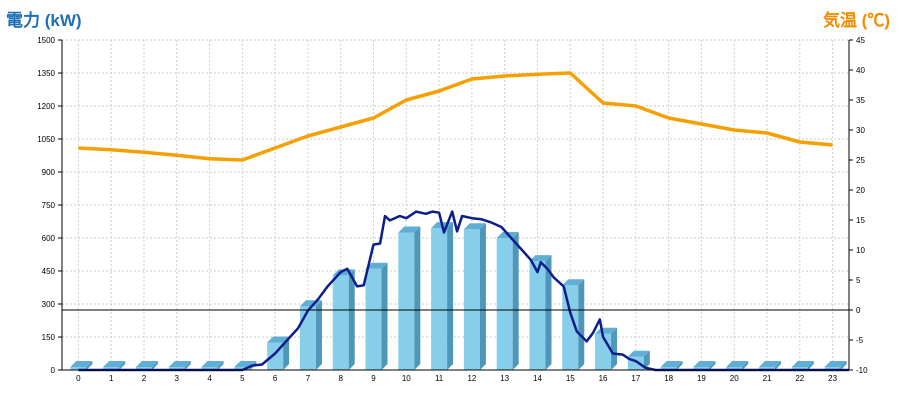  What do you see at coordinates (111, 378) in the screenshot?
I see `x-tick-label: 1` at bounding box center [111, 378].